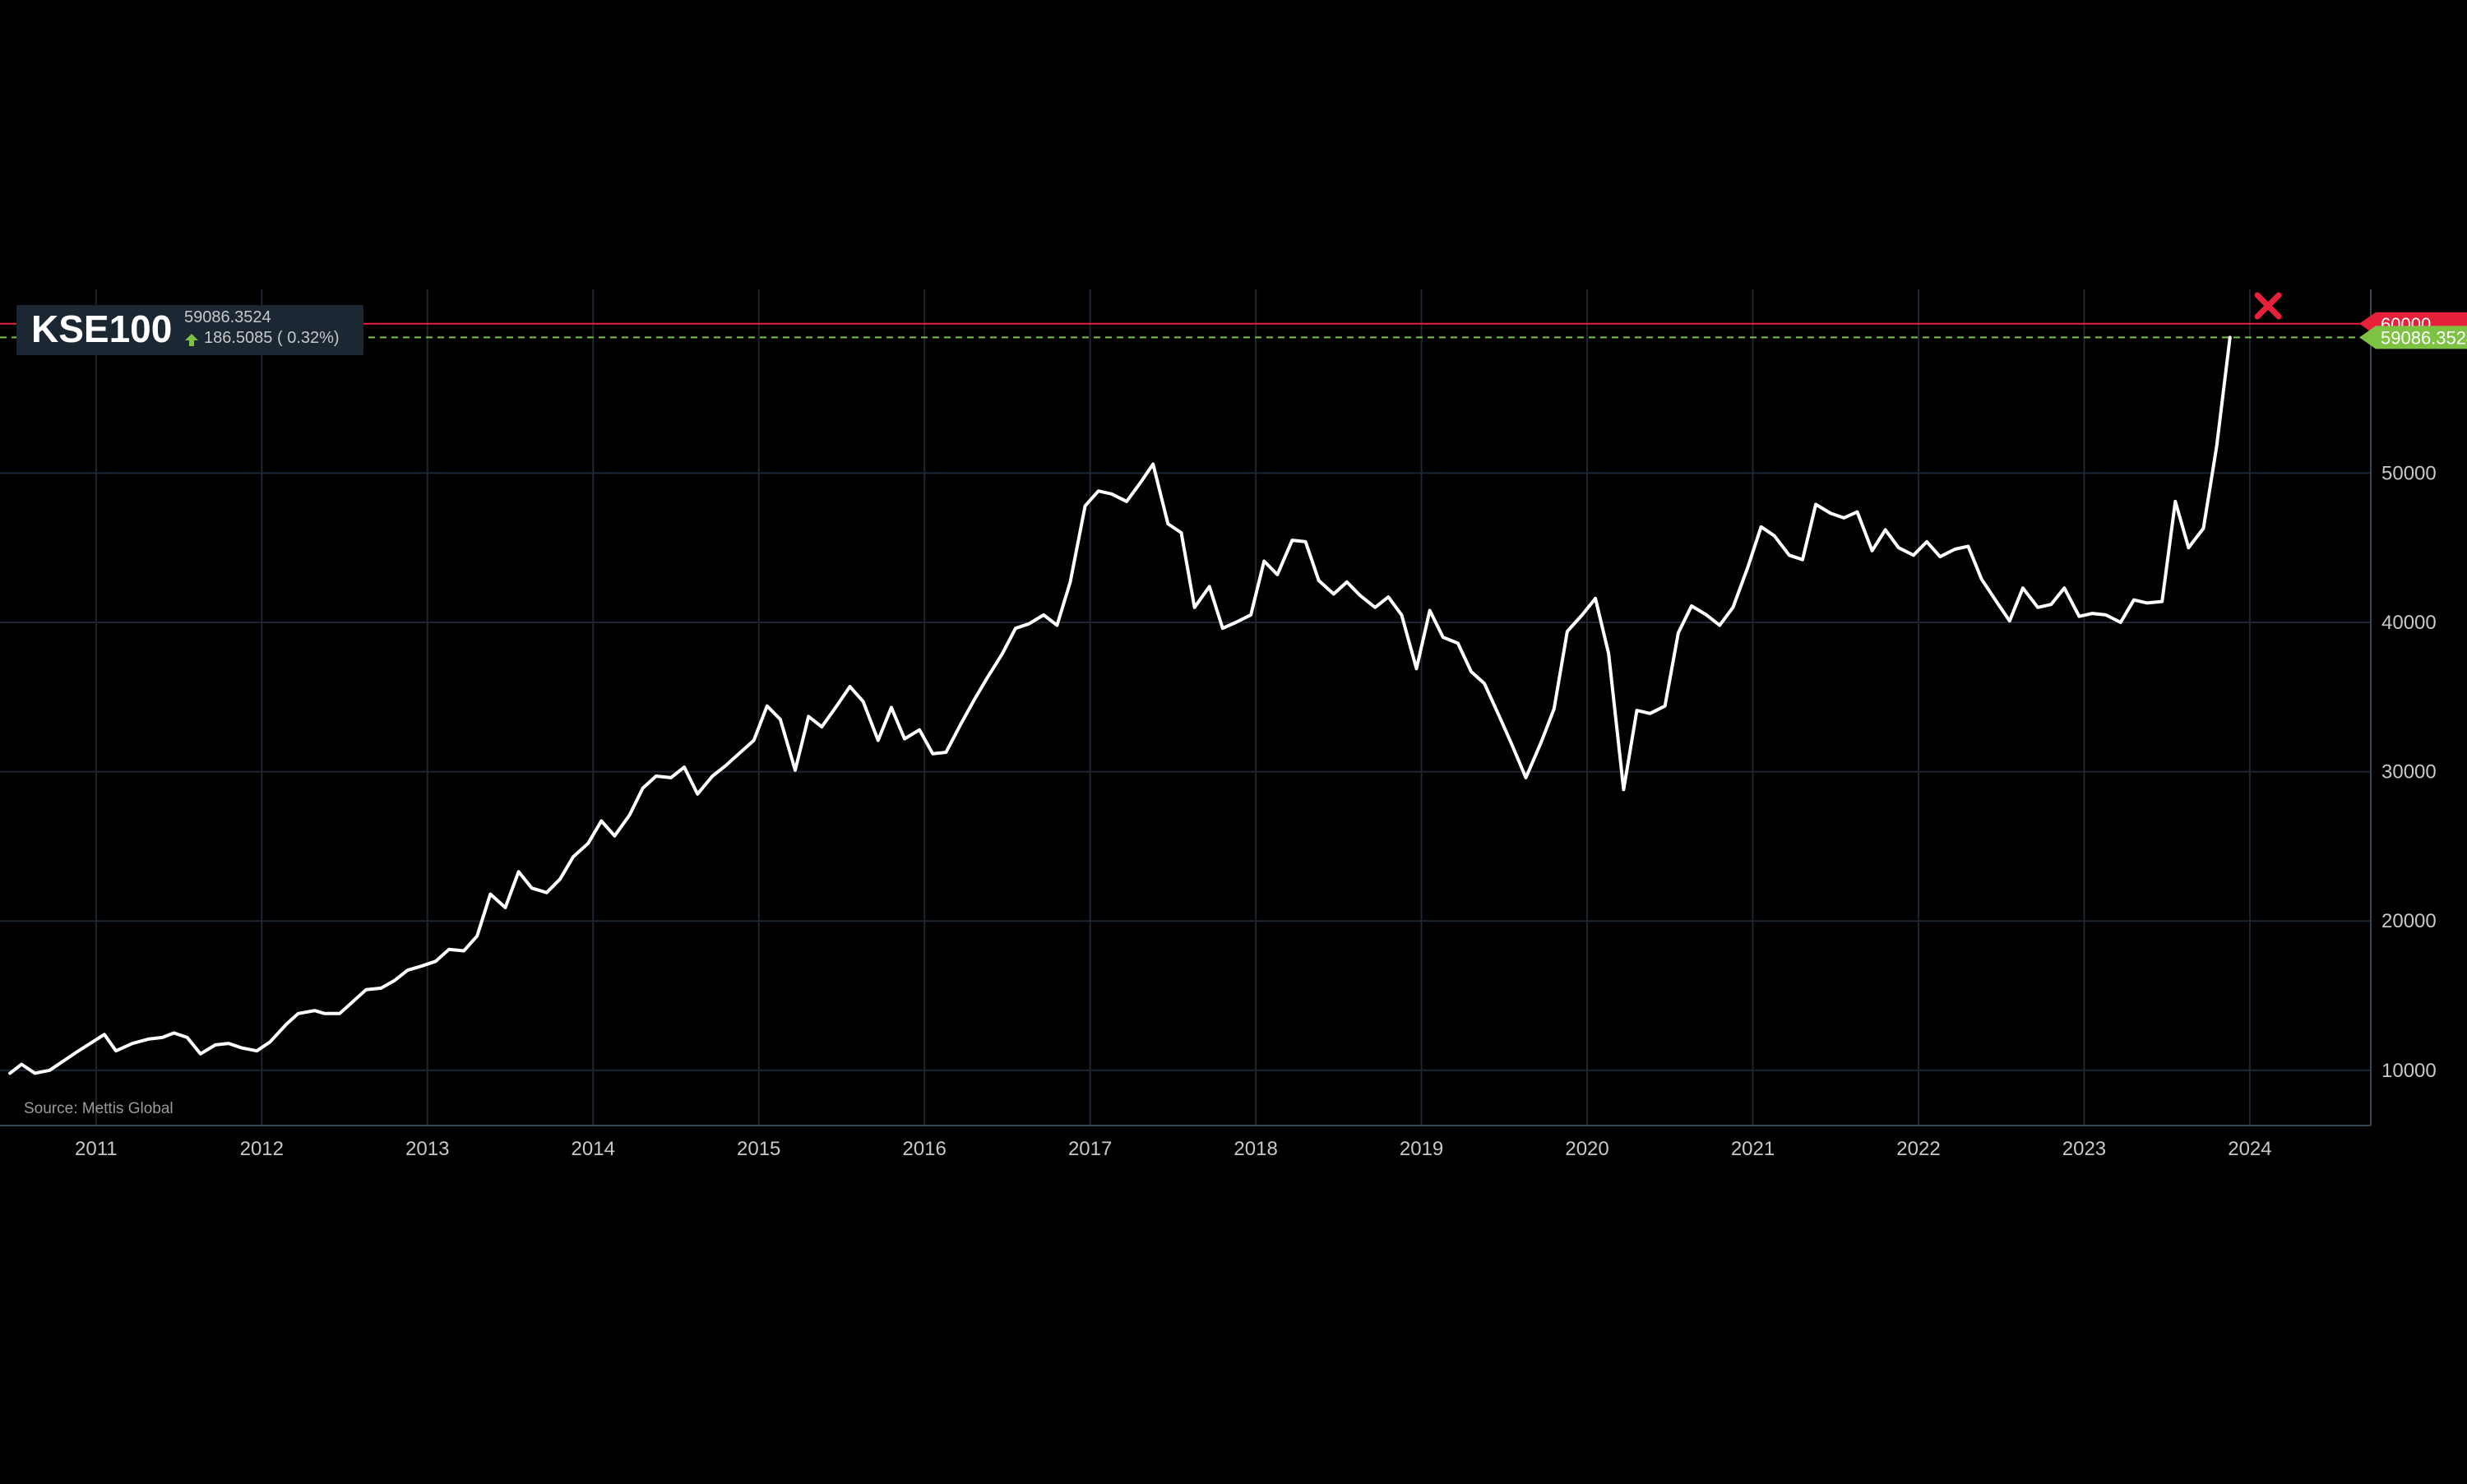 The height and width of the screenshot is (1484, 2467). Describe the element at coordinates (262, 1149) in the screenshot. I see `x-tick-label: 2012` at that location.